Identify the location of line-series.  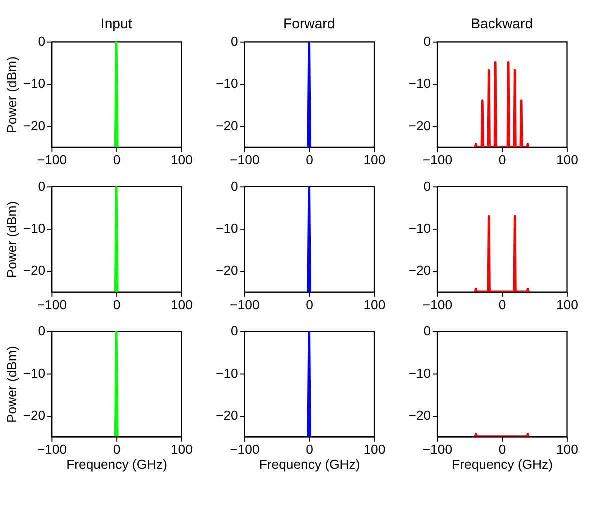
(502, 104).